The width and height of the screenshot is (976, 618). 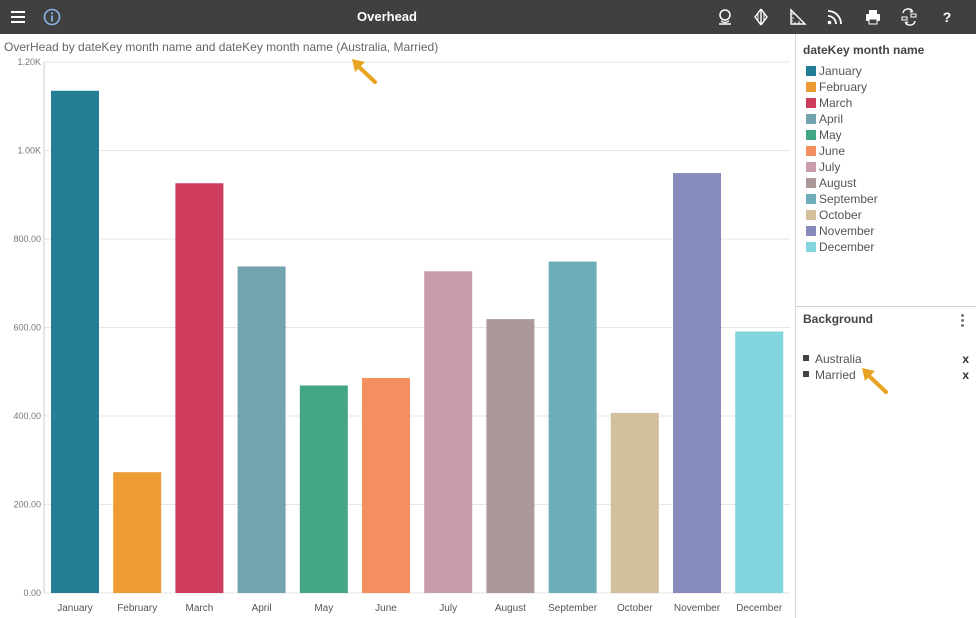 What do you see at coordinates (573, 608) in the screenshot?
I see `x-tick-label: September` at bounding box center [573, 608].